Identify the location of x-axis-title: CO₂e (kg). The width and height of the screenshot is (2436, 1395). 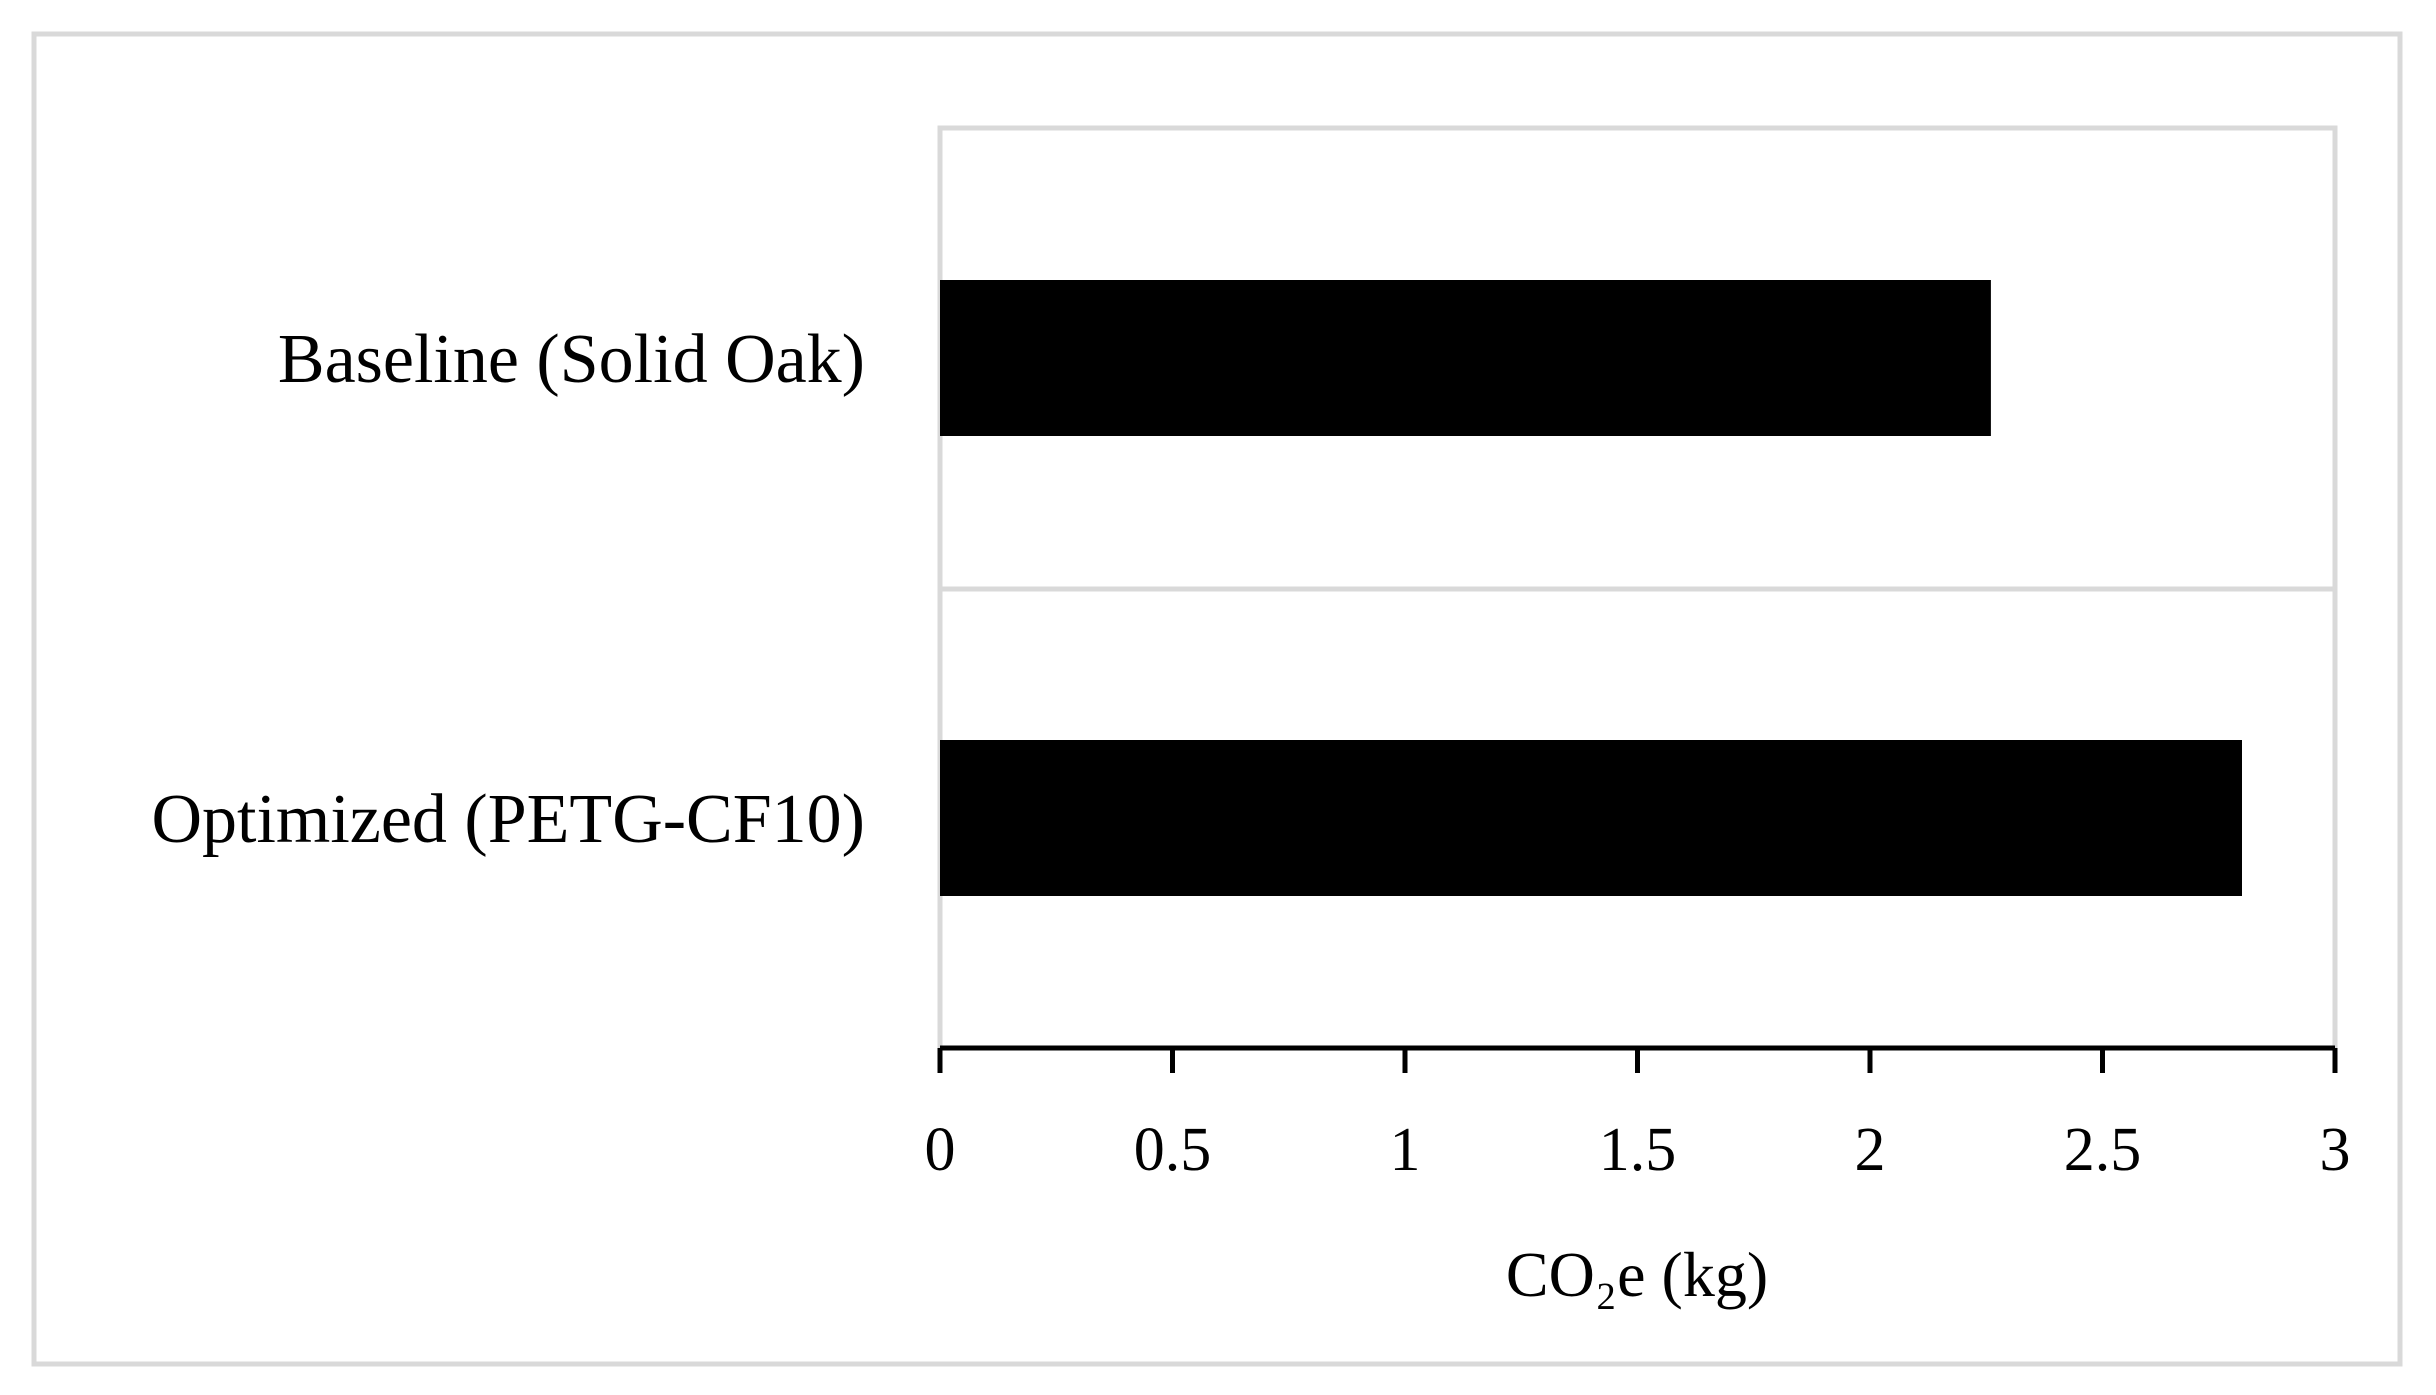
(1637, 1274).